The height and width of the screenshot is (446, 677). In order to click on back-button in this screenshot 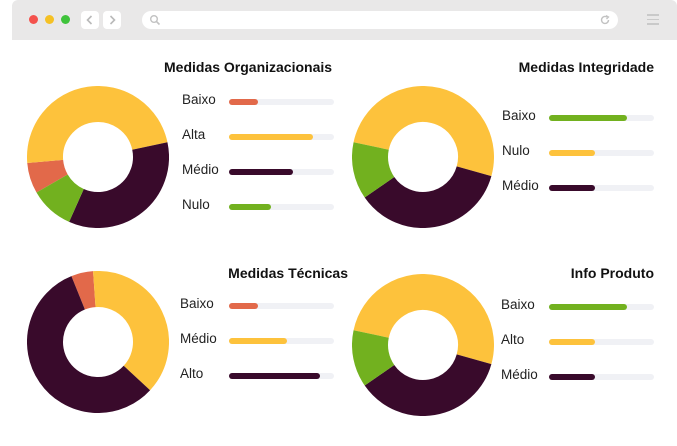, I will do `click(90, 20)`.